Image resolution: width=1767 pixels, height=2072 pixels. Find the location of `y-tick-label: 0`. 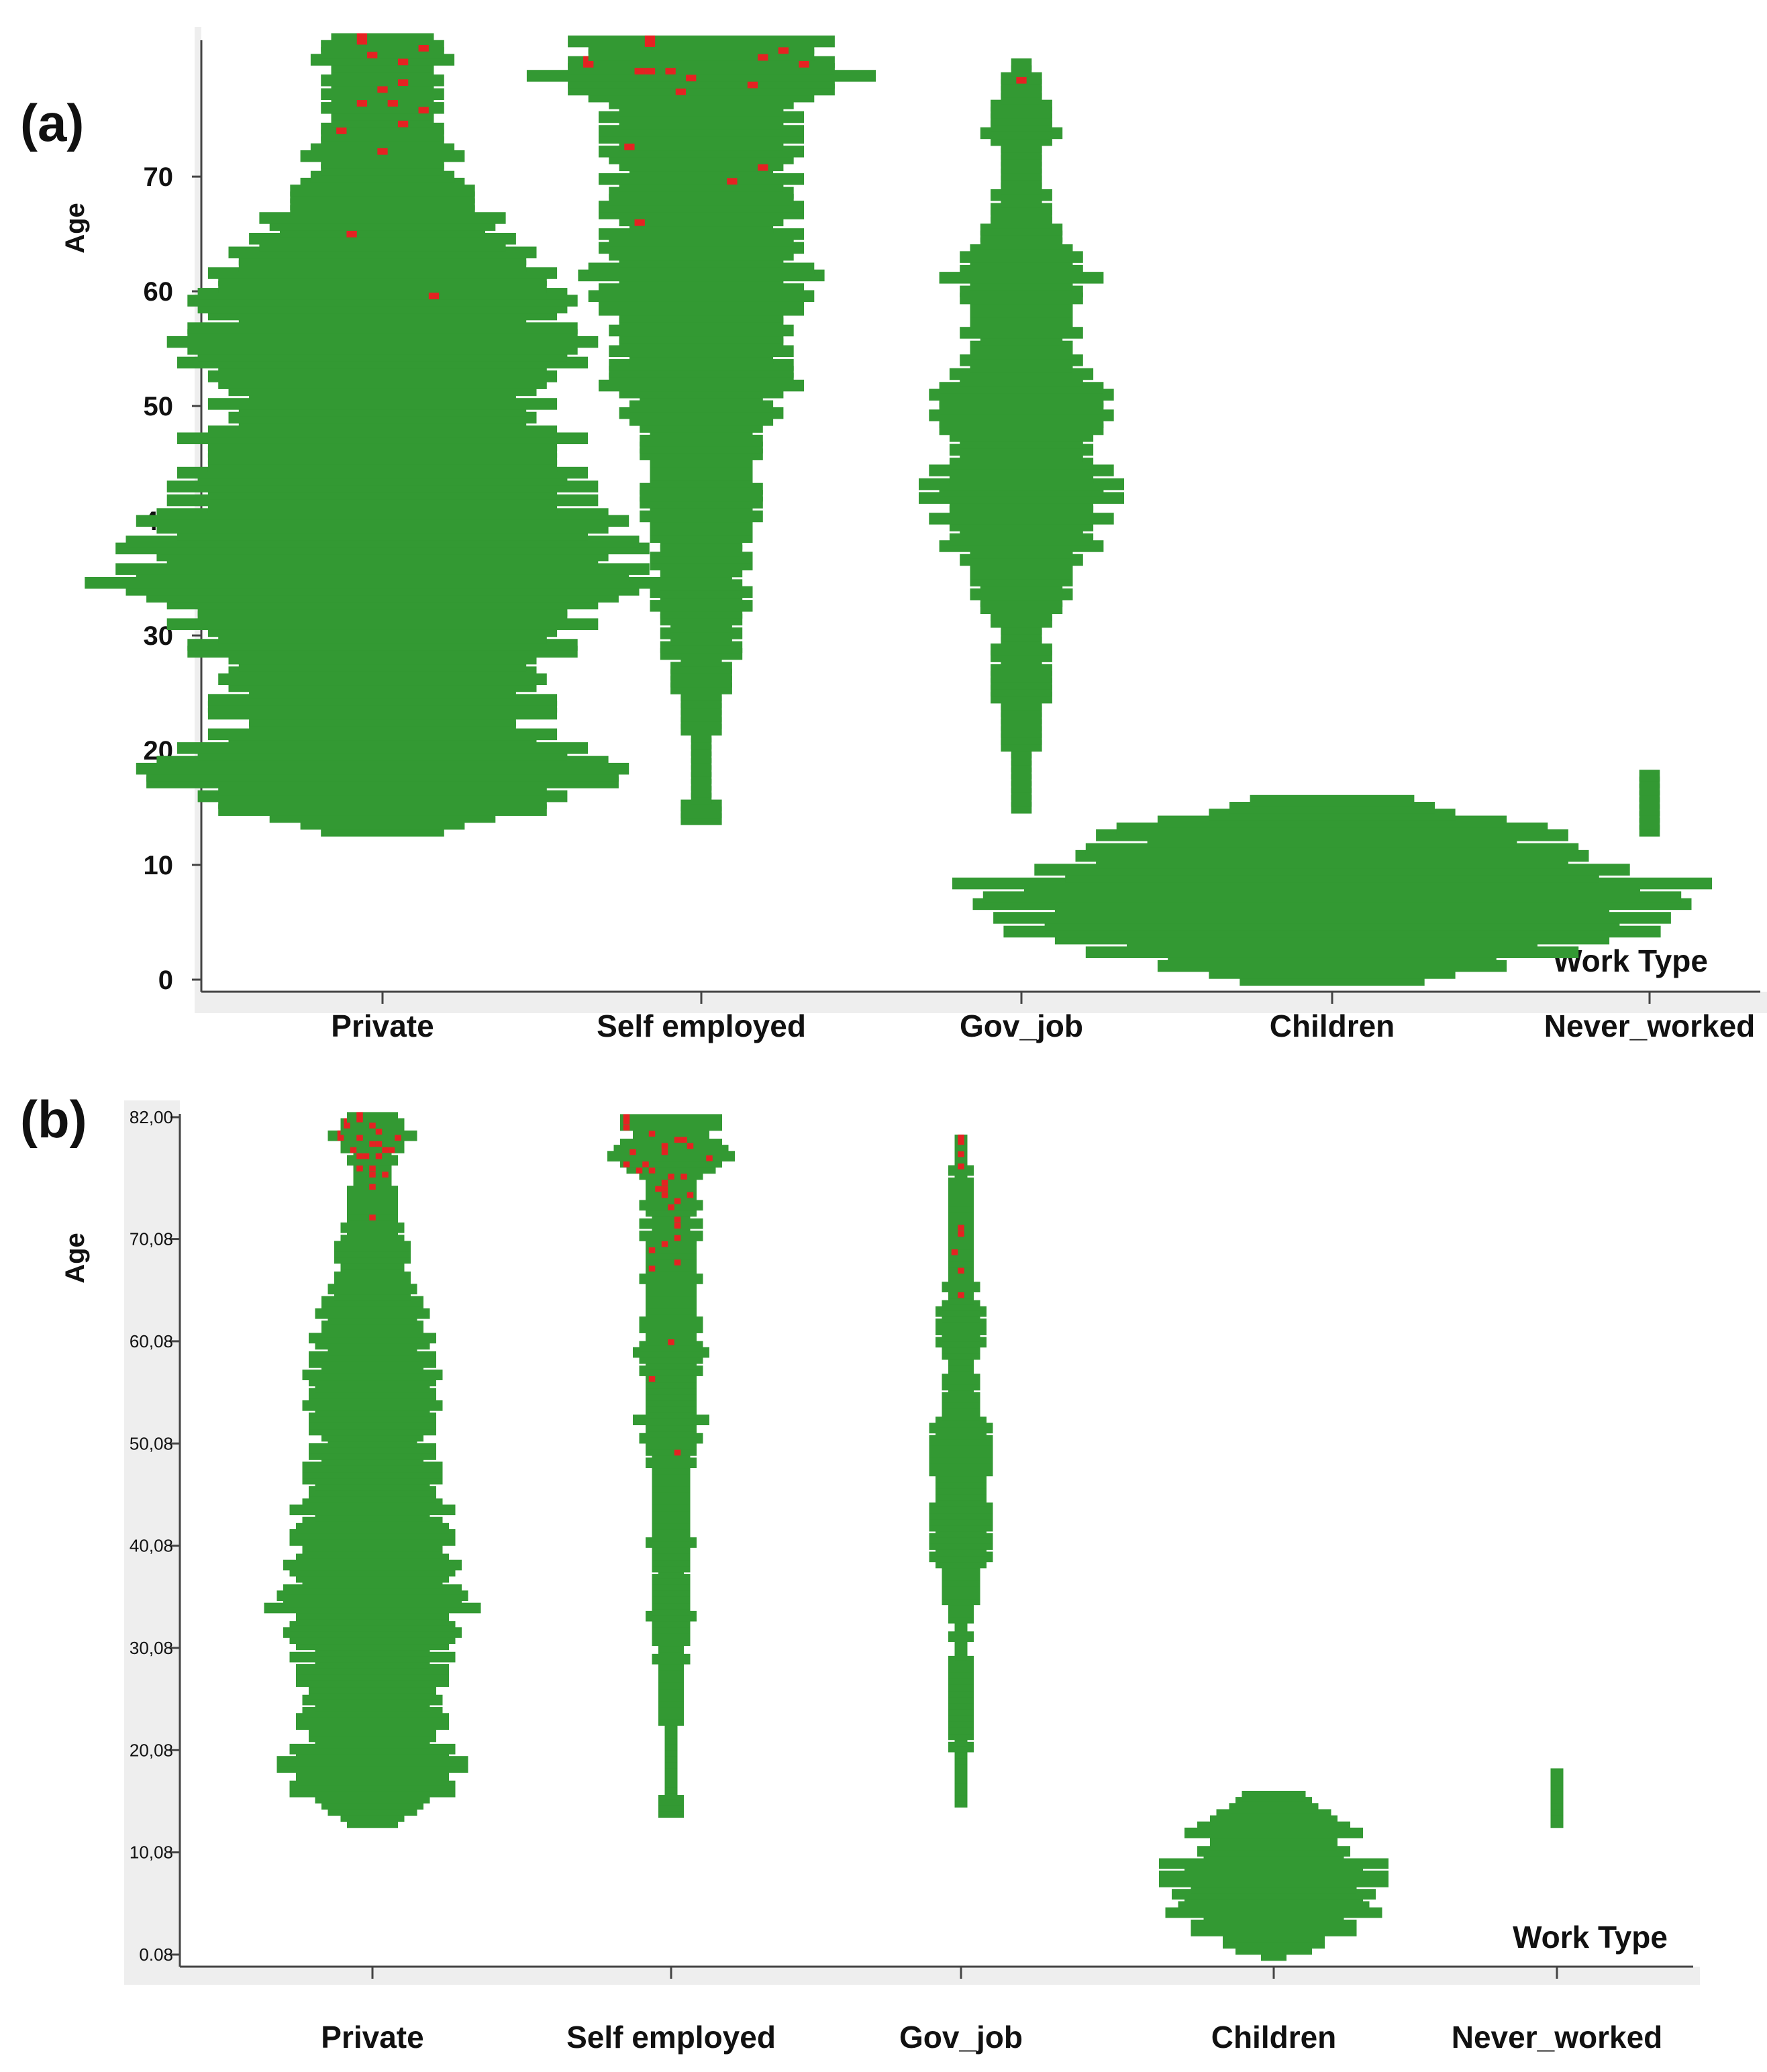

y-tick-label: 0 is located at coordinates (165, 980).